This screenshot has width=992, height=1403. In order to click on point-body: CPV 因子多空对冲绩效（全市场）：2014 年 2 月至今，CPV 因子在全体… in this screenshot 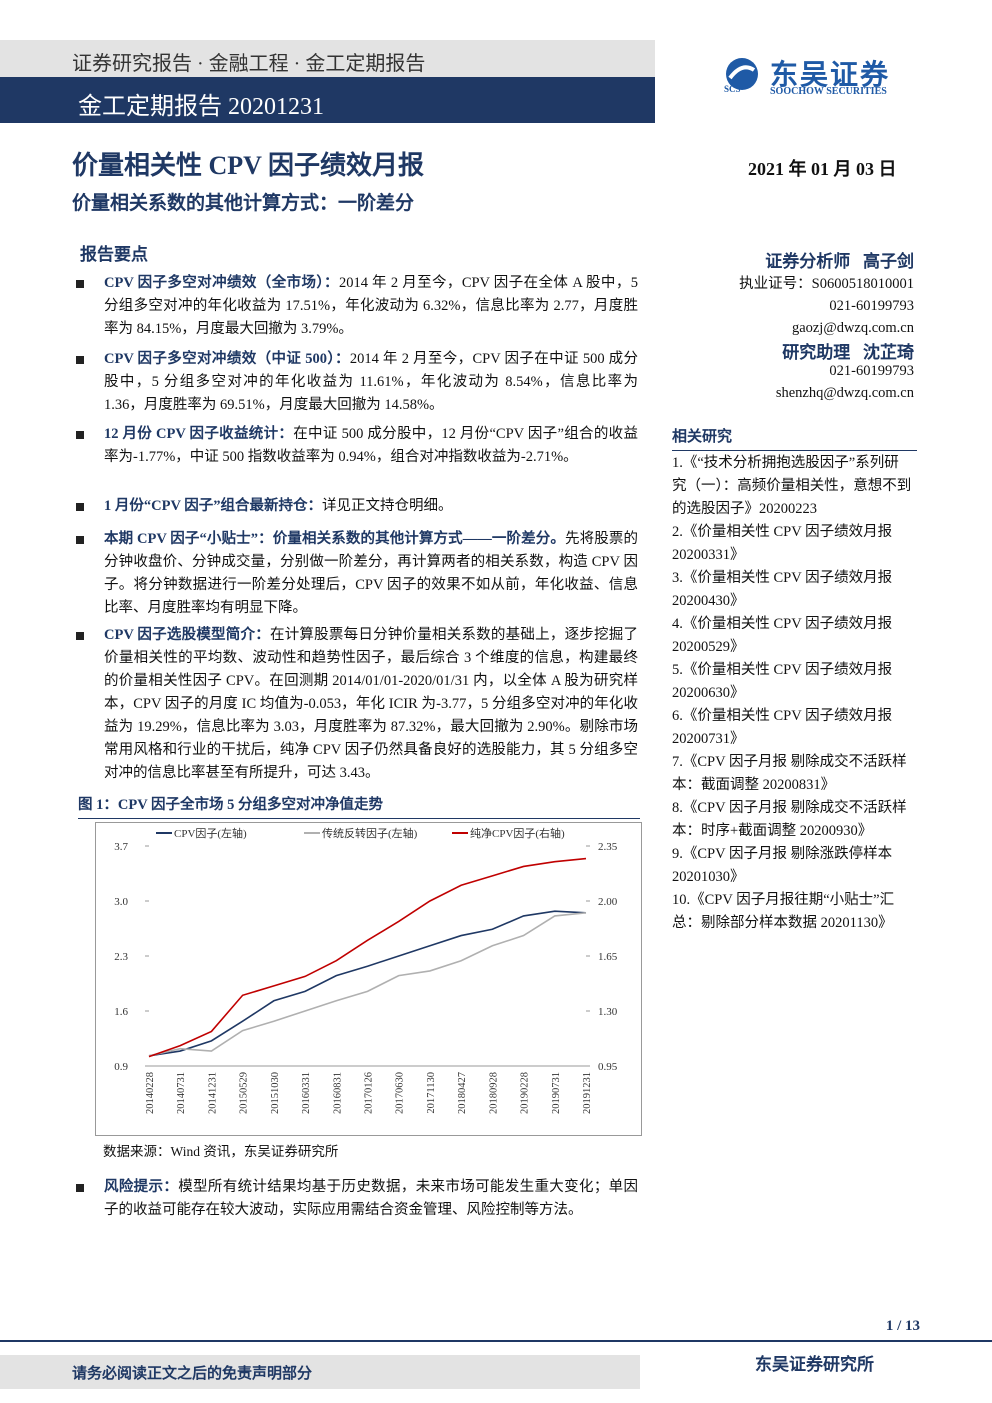, I will do `click(371, 306)`.